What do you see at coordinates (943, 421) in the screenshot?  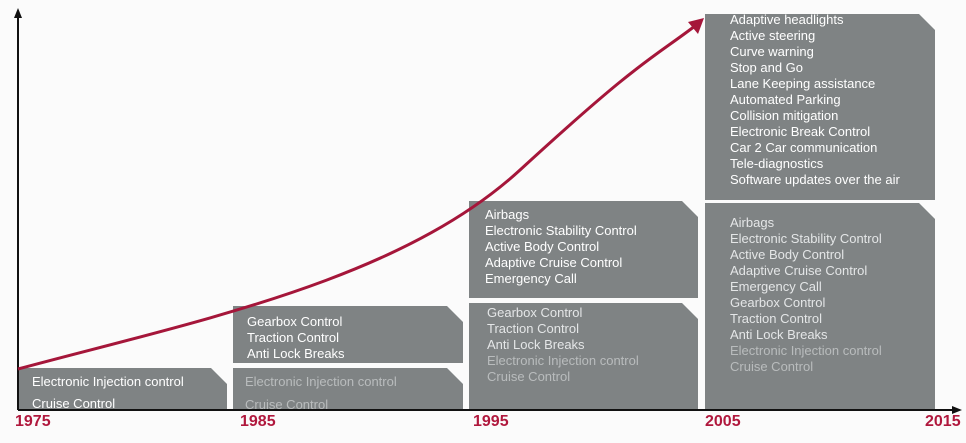 I see `year-label: 2015` at bounding box center [943, 421].